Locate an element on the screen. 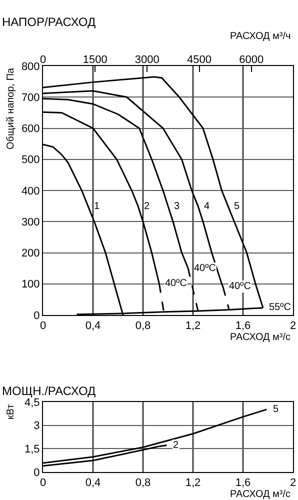 This screenshot has height=500, width=298. y-tick-label: 200 is located at coordinates (30, 254).